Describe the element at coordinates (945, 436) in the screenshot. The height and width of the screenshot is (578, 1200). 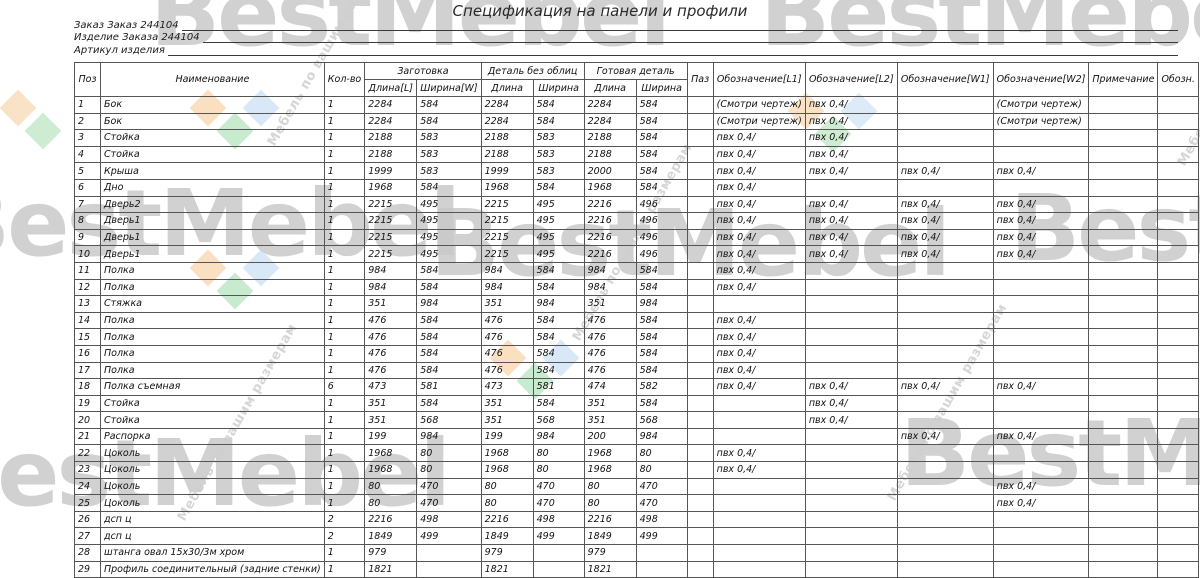
I see `cell-oboz-w1: пвх 0,4/` at that location.